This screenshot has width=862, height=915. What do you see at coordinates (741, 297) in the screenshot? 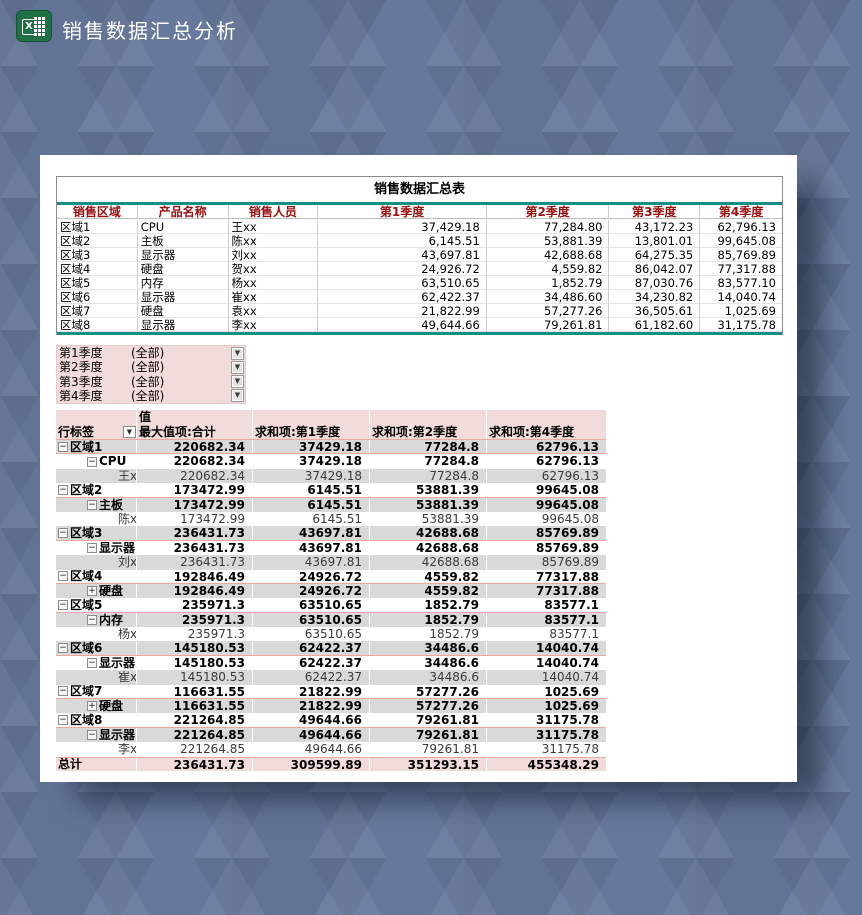
I see `summary-cell: 14,040.74` at bounding box center [741, 297].